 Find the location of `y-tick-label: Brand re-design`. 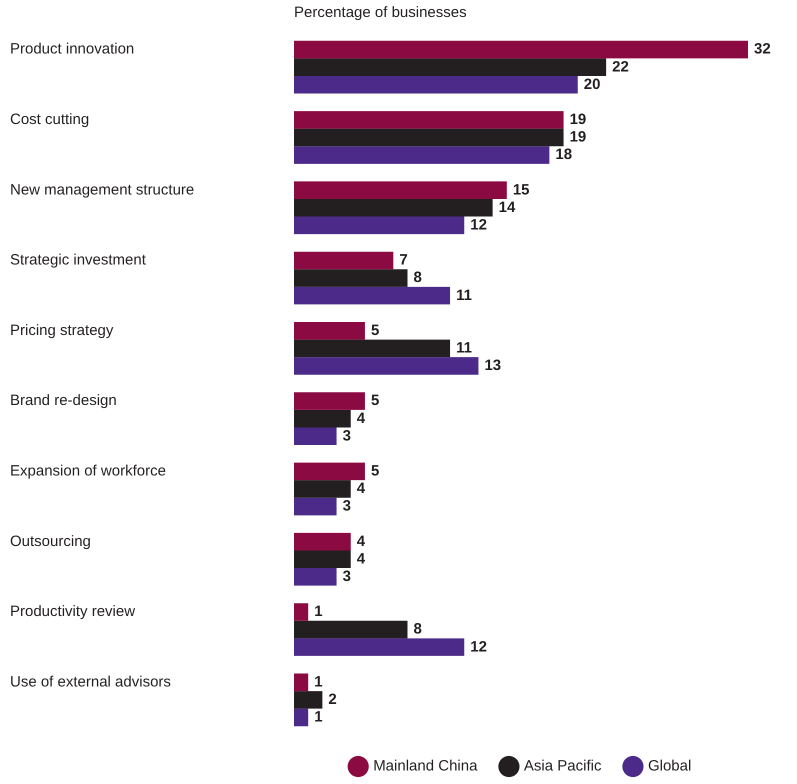

y-tick-label: Brand re-design is located at coordinates (63, 401).